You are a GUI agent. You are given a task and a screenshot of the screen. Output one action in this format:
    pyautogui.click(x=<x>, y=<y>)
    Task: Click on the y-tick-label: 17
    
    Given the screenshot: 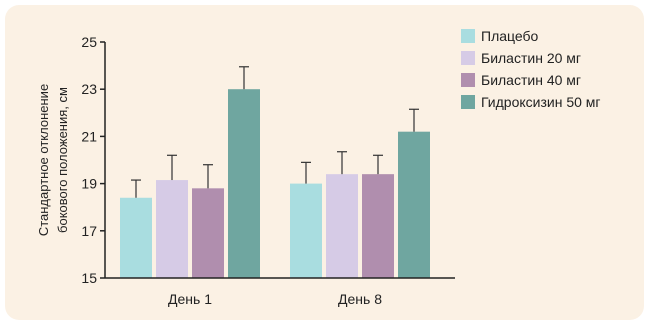 What is the action you would take?
    pyautogui.click(x=89, y=231)
    